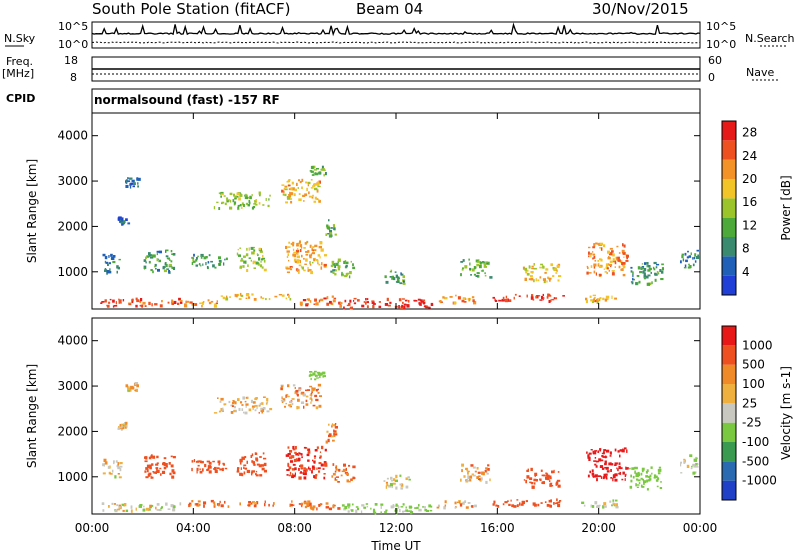 The image size is (800, 554). I want to click on noise-sky-trace, so click(396, 29).